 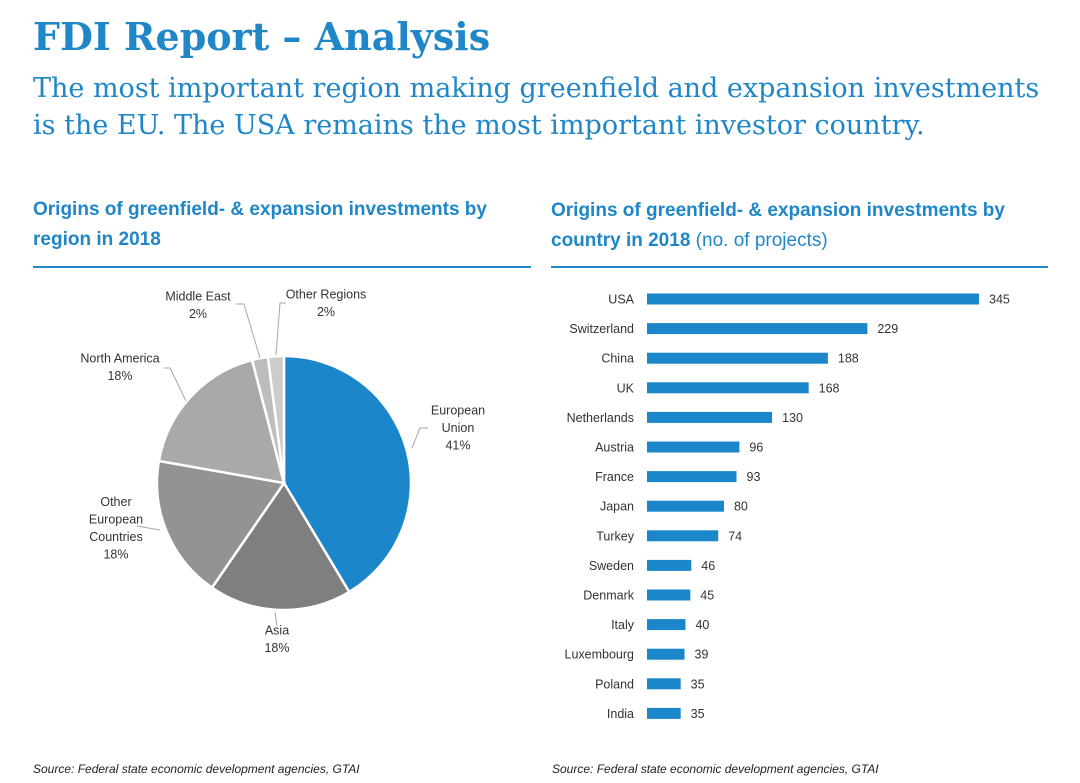 What do you see at coordinates (761, 240) in the screenshot?
I see `country-chart-heading-unit: (no. of projects)` at bounding box center [761, 240].